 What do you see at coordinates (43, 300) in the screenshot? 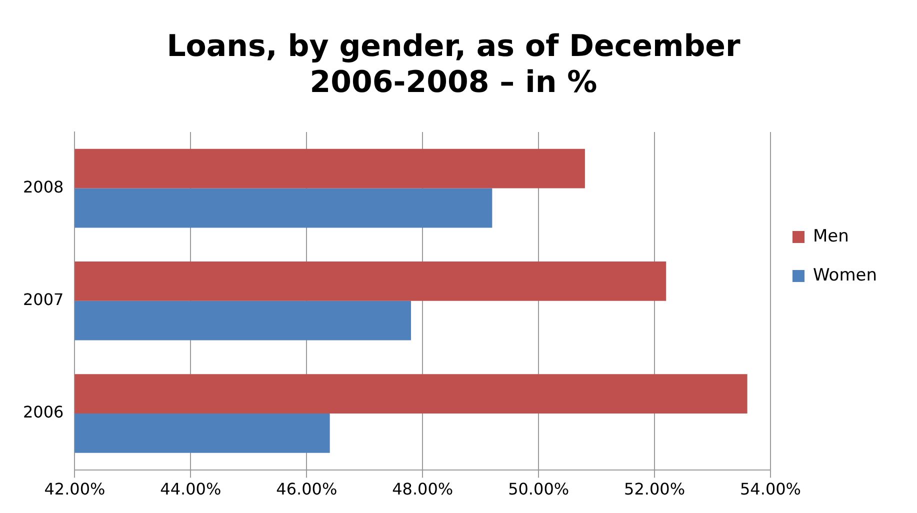
I see `y-tick-label: 2007` at bounding box center [43, 300].